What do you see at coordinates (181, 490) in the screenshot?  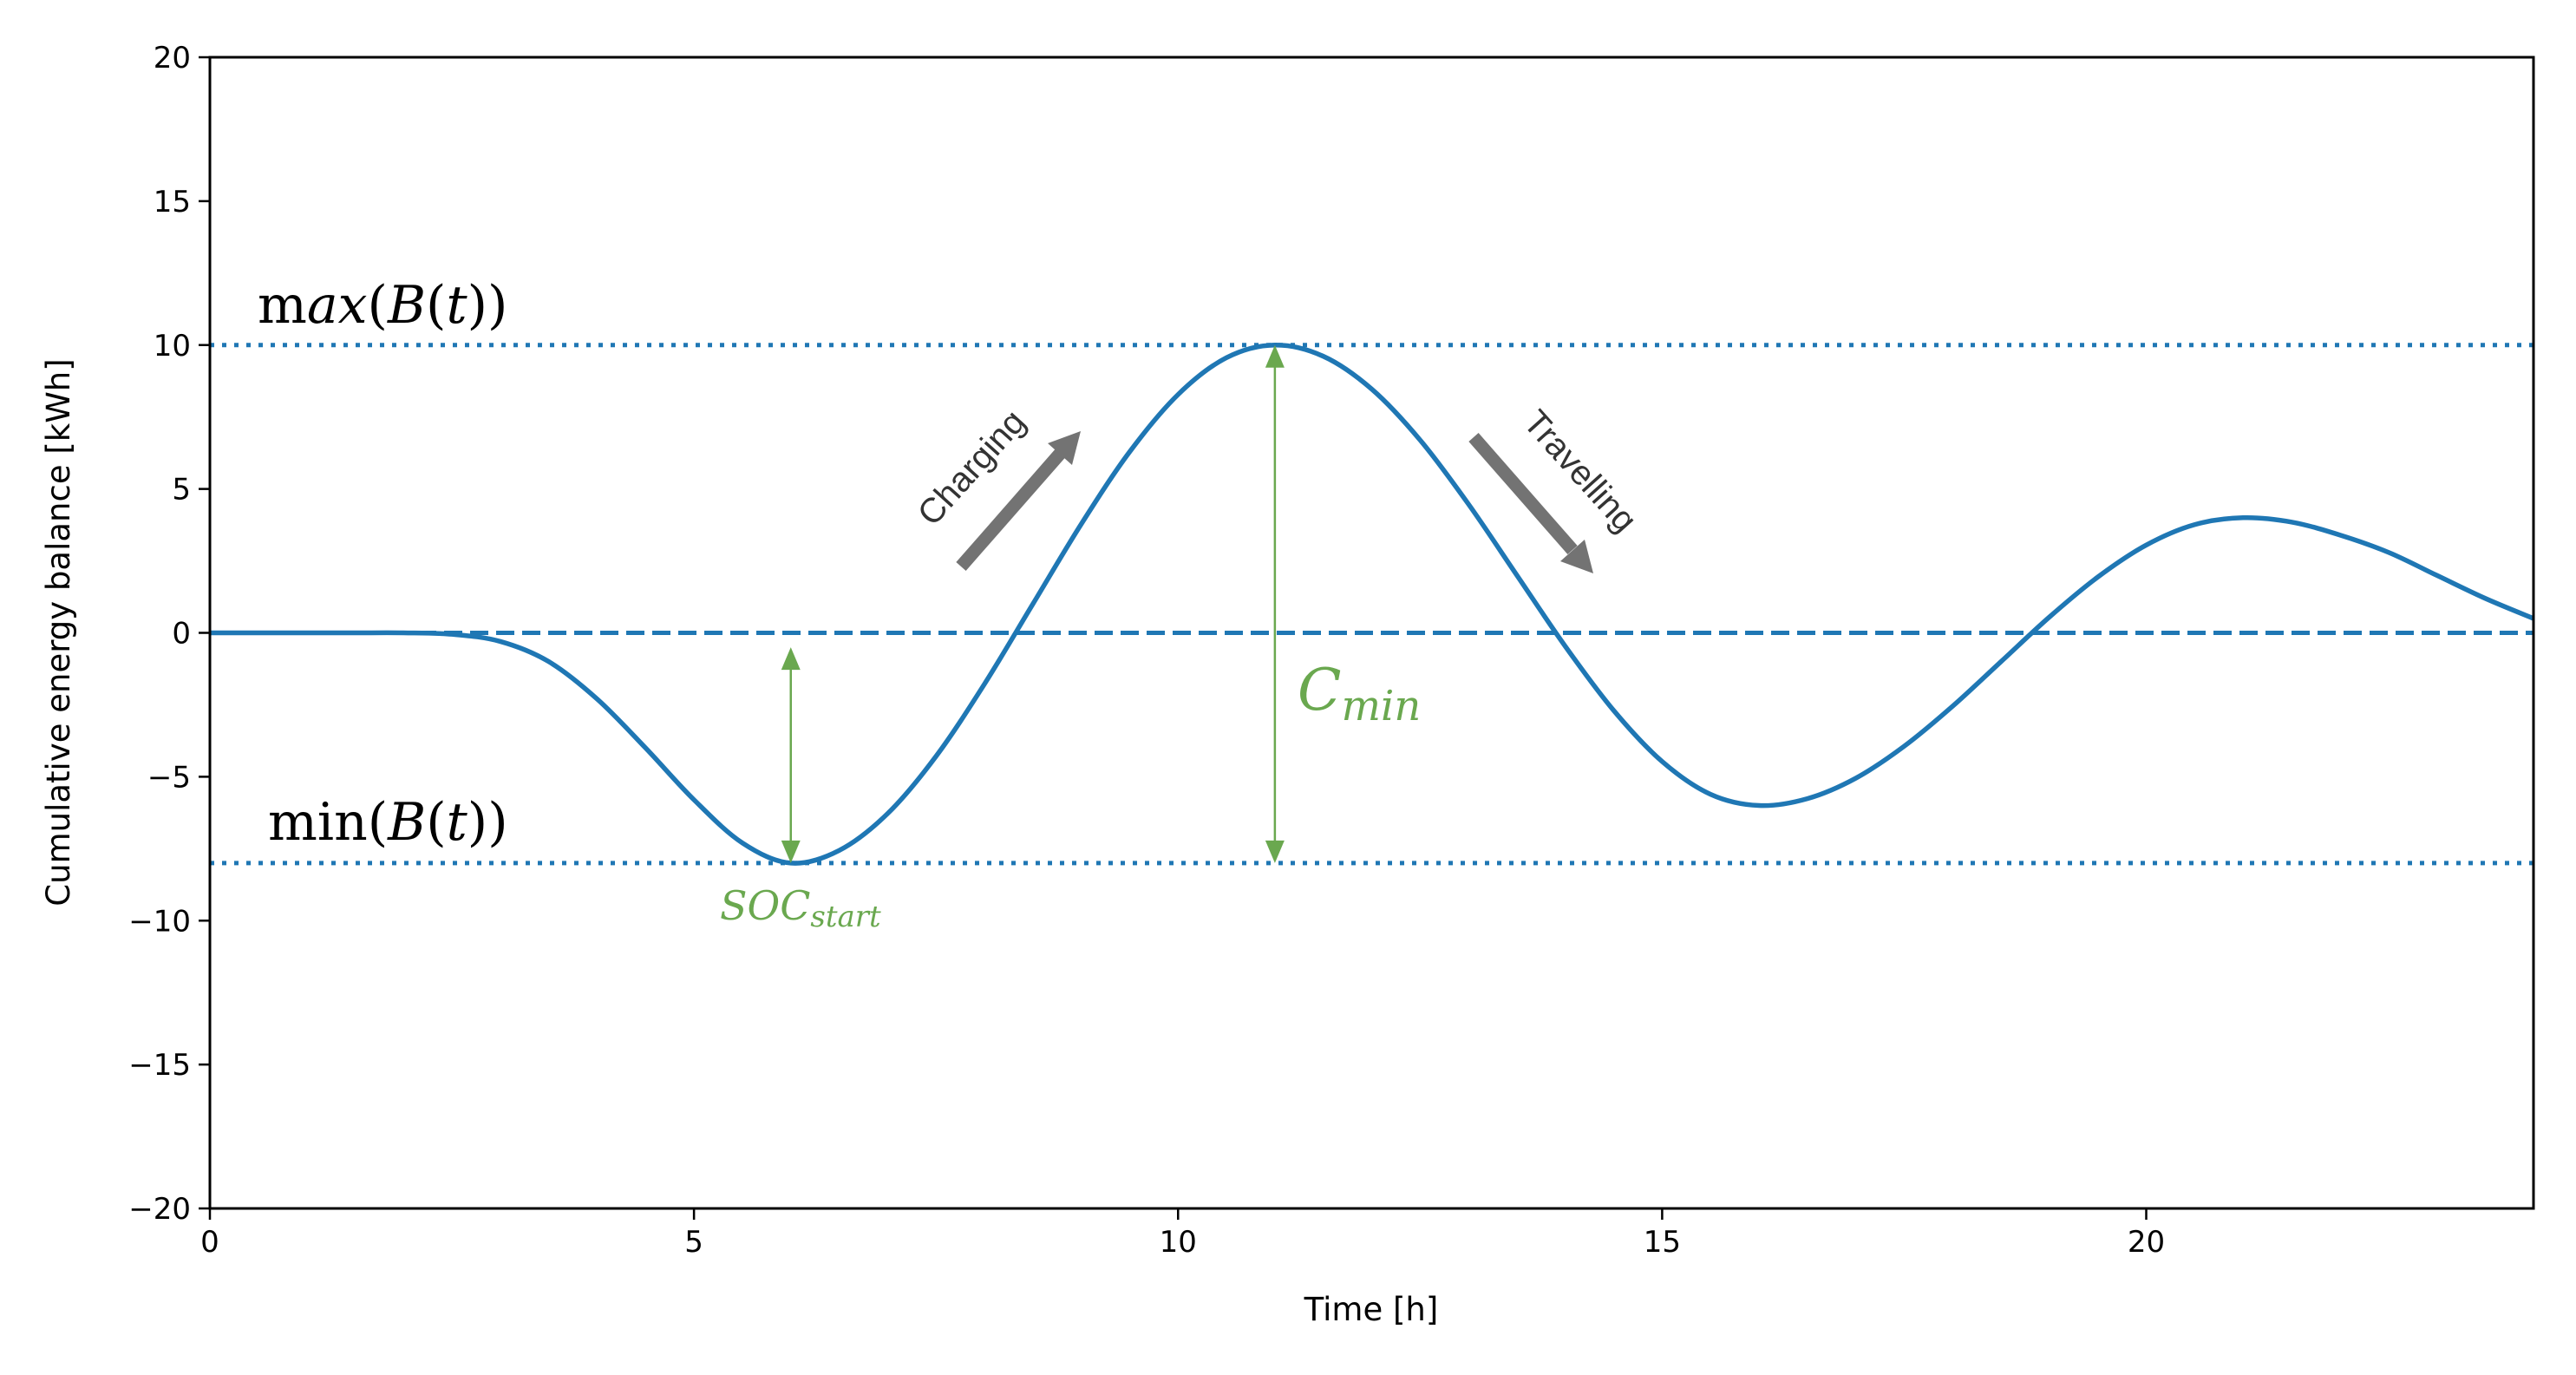 I see `y-tick-label: 5` at bounding box center [181, 490].